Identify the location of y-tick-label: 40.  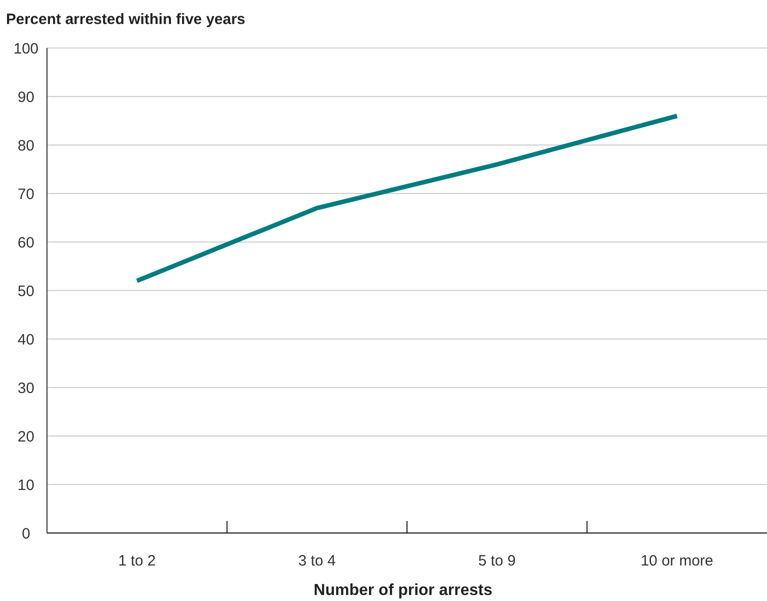
(26, 339).